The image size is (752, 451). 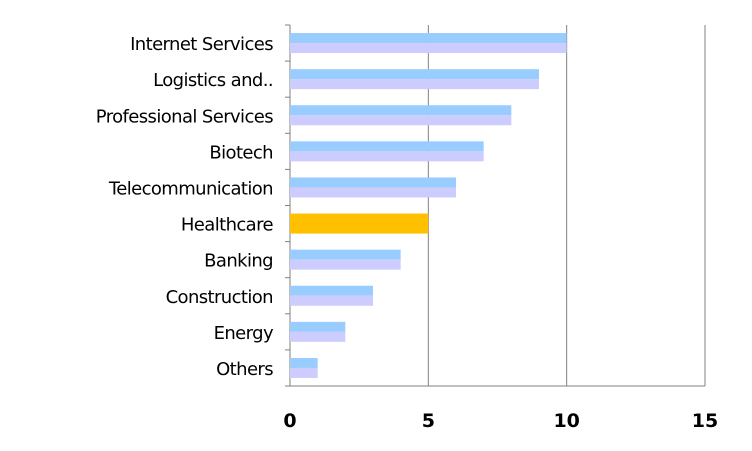 What do you see at coordinates (241, 152) in the screenshot?
I see `category-label: Biotech` at bounding box center [241, 152].